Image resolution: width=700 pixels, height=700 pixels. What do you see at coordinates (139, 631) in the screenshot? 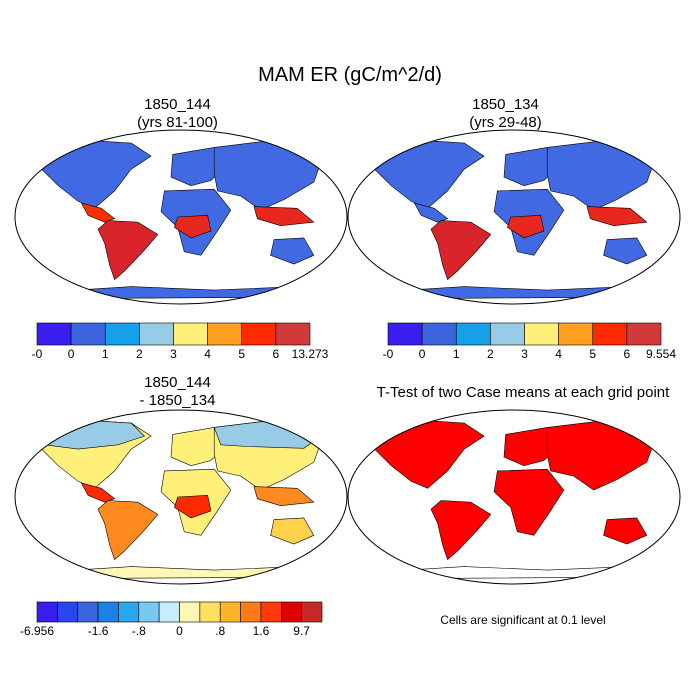
I see `colorbar-tick-label: -.8` at bounding box center [139, 631].